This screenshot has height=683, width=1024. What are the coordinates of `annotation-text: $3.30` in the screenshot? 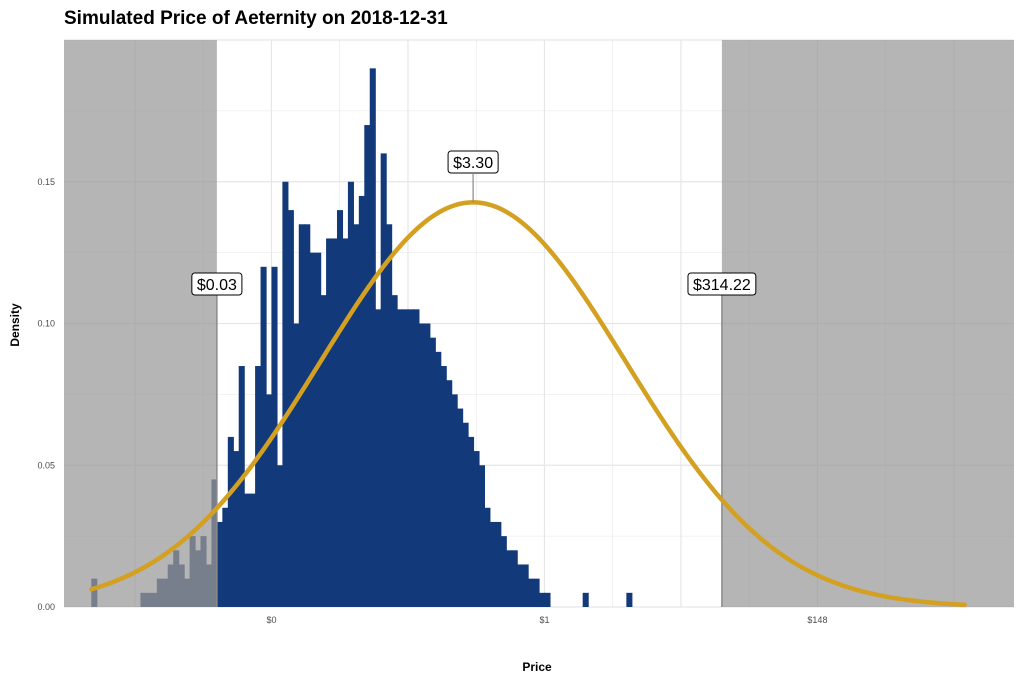 It's located at (473, 163).